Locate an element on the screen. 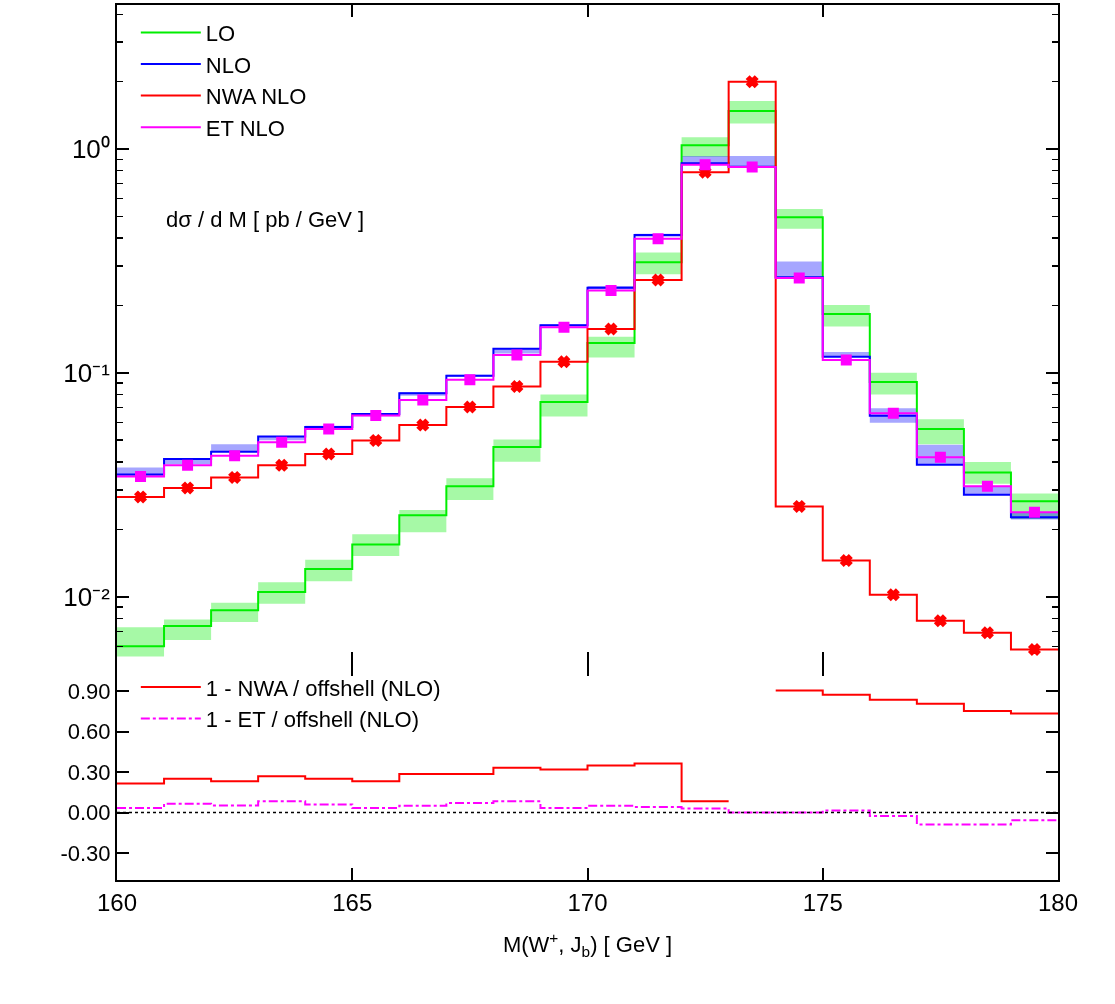 This screenshot has height=1004, width=1115. y-tick-label: 10⁻² is located at coordinates (87, 596).